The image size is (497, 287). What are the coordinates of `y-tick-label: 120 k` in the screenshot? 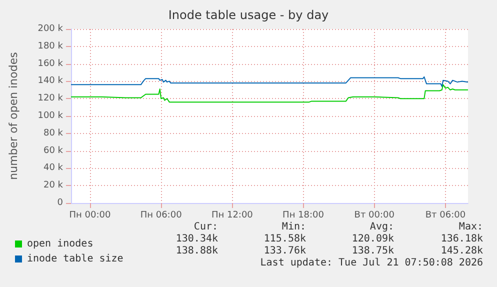 It's located at (51, 99).